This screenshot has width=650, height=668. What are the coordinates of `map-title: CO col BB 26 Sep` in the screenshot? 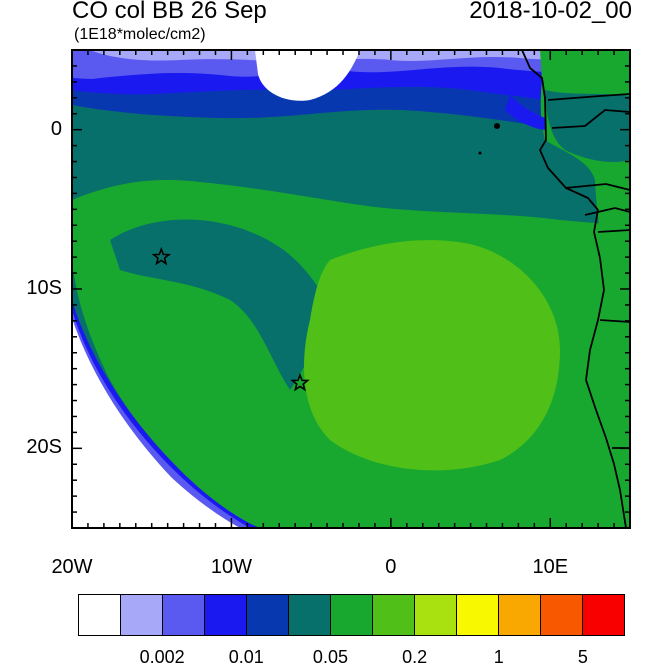 It's located at (169, 12).